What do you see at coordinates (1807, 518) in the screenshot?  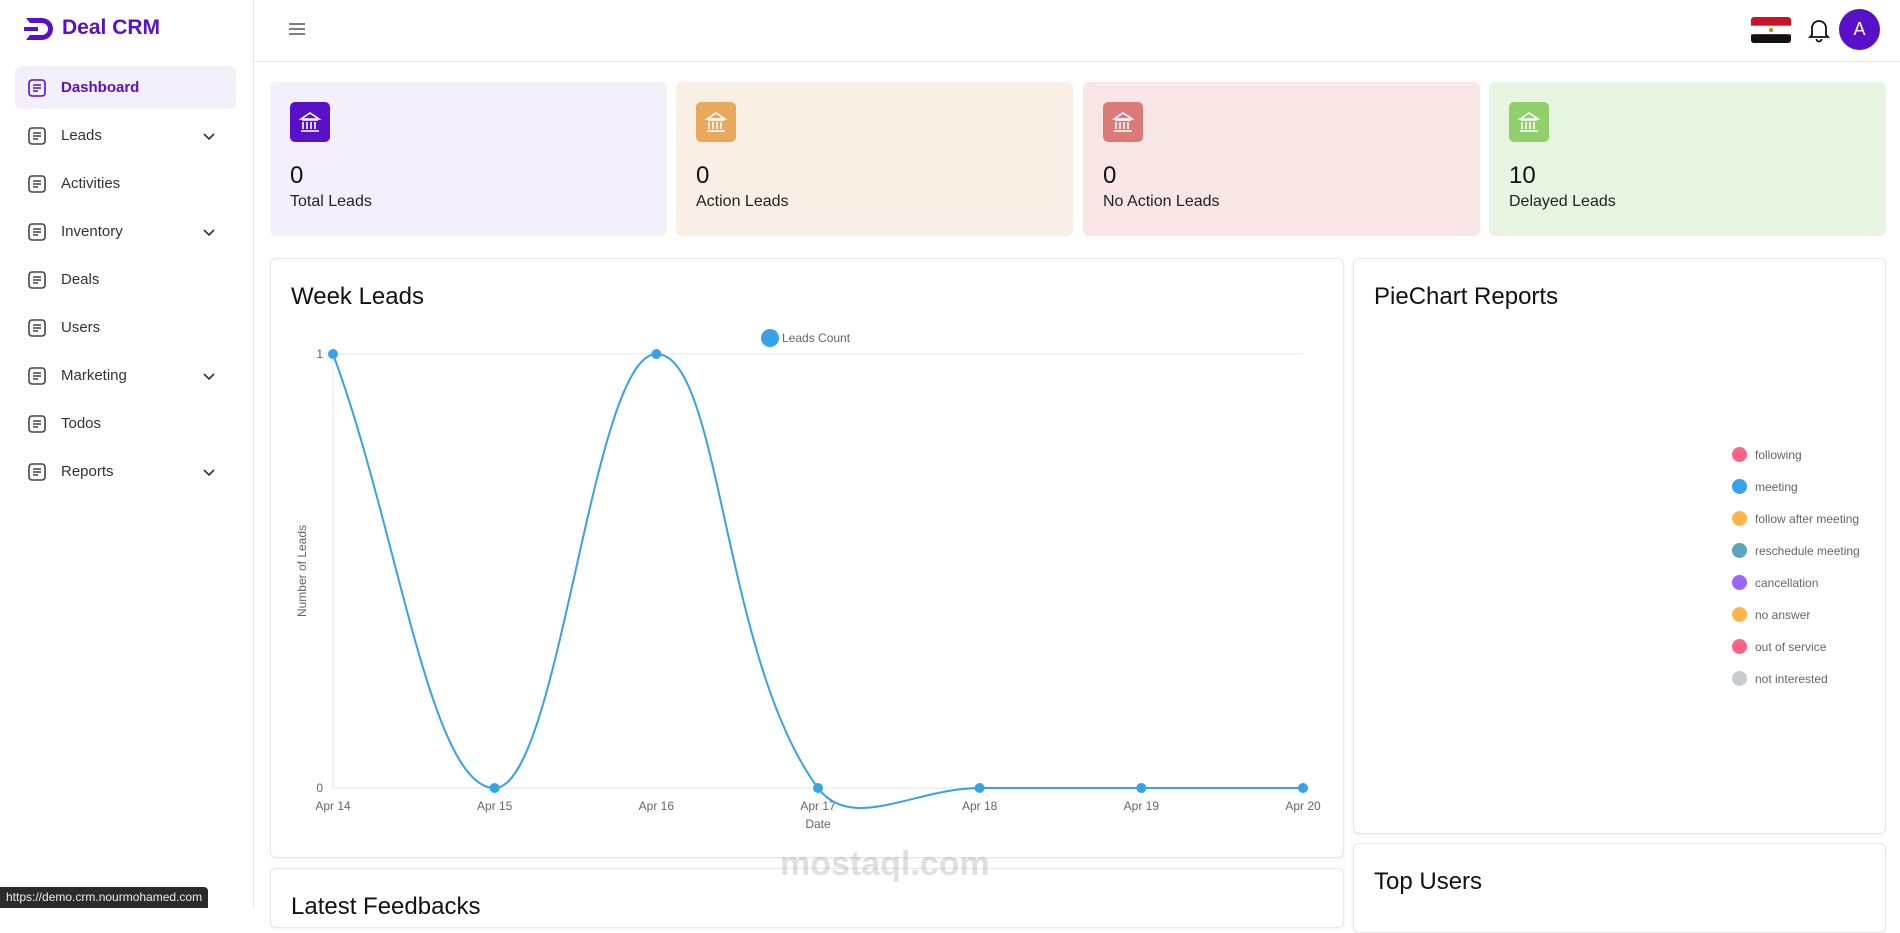 I see `legend-label: follow after meeting` at bounding box center [1807, 518].